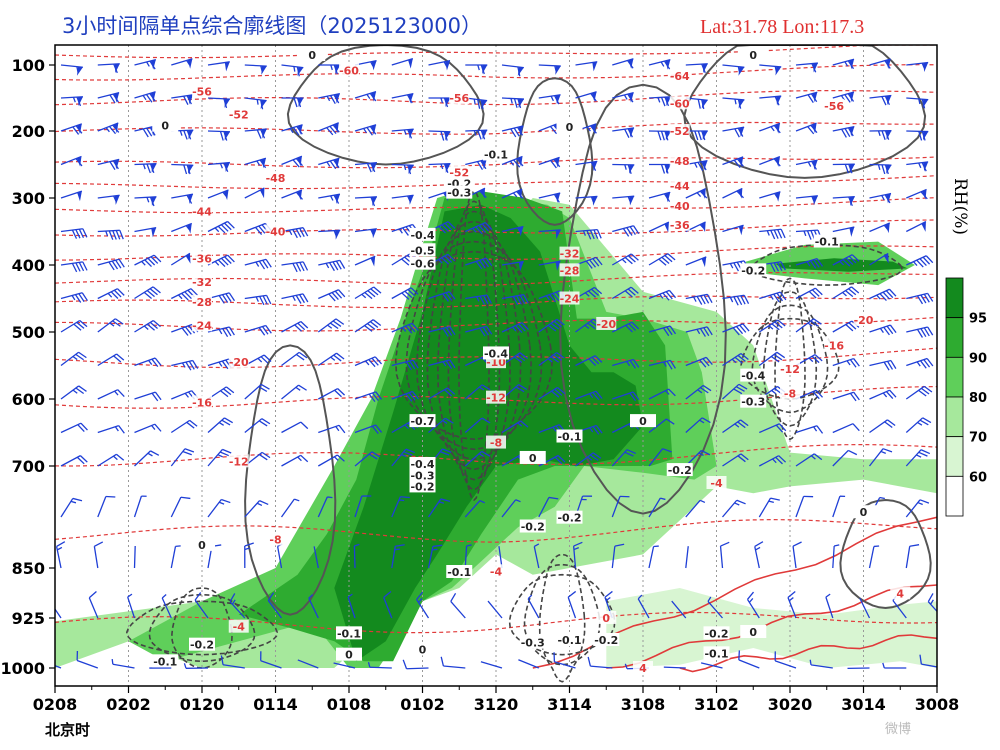 The width and height of the screenshot is (1000, 750). I want to click on vertical-velocity-label: 0, so click(863, 512).